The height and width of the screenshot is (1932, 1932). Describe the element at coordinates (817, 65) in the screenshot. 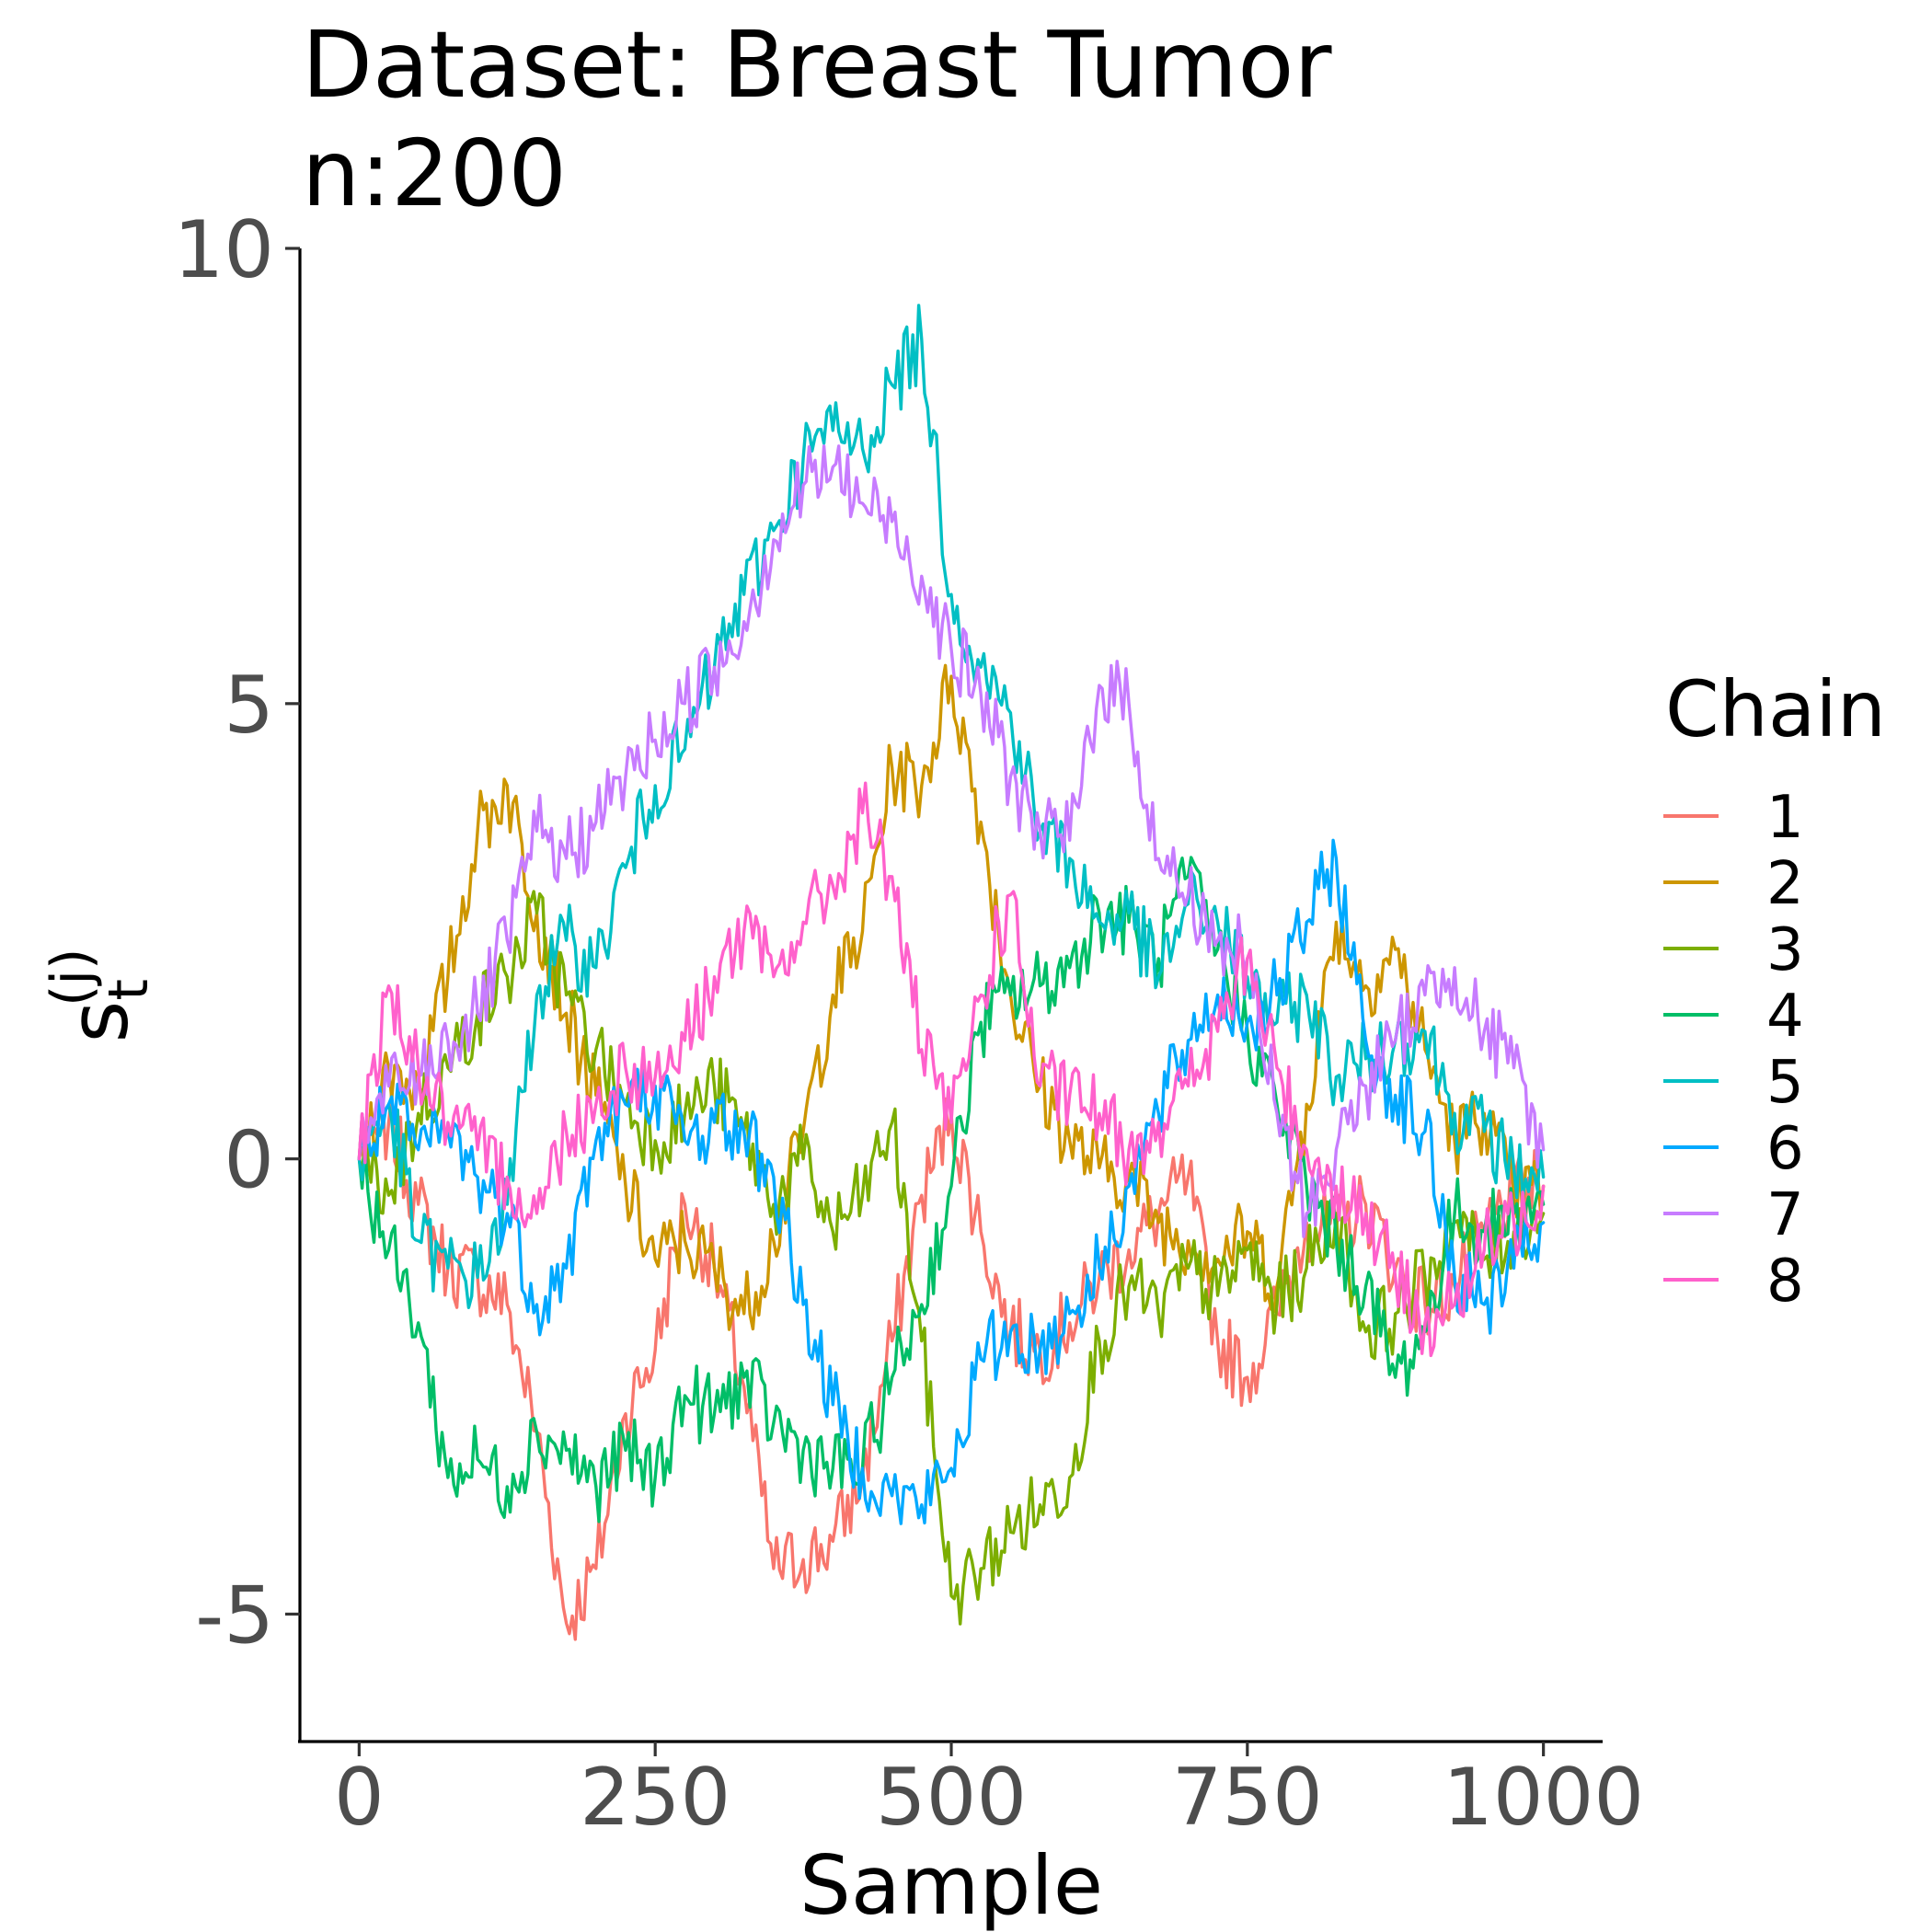

I see `chart-title-line-1: Dataset: Breast Tumor` at that location.